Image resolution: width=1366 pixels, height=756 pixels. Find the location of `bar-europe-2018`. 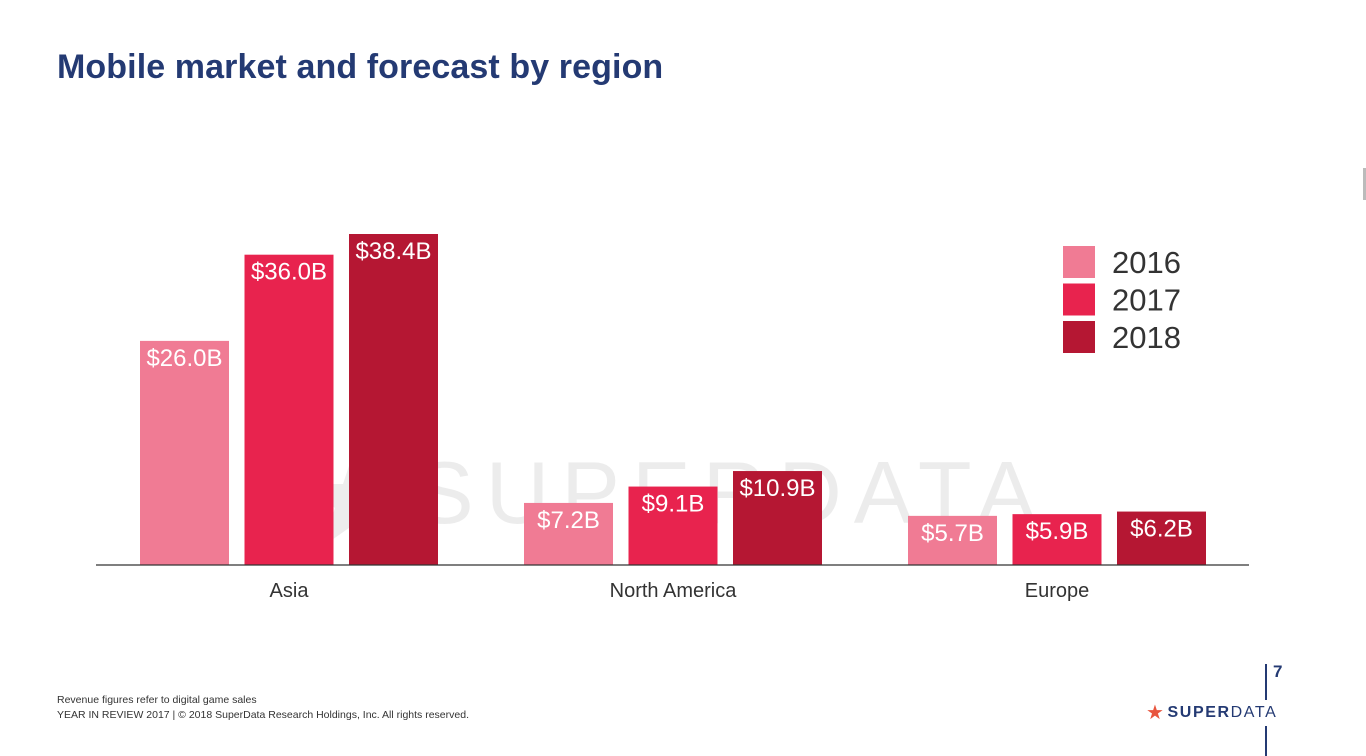

bar-europe-2018 is located at coordinates (1161, 538).